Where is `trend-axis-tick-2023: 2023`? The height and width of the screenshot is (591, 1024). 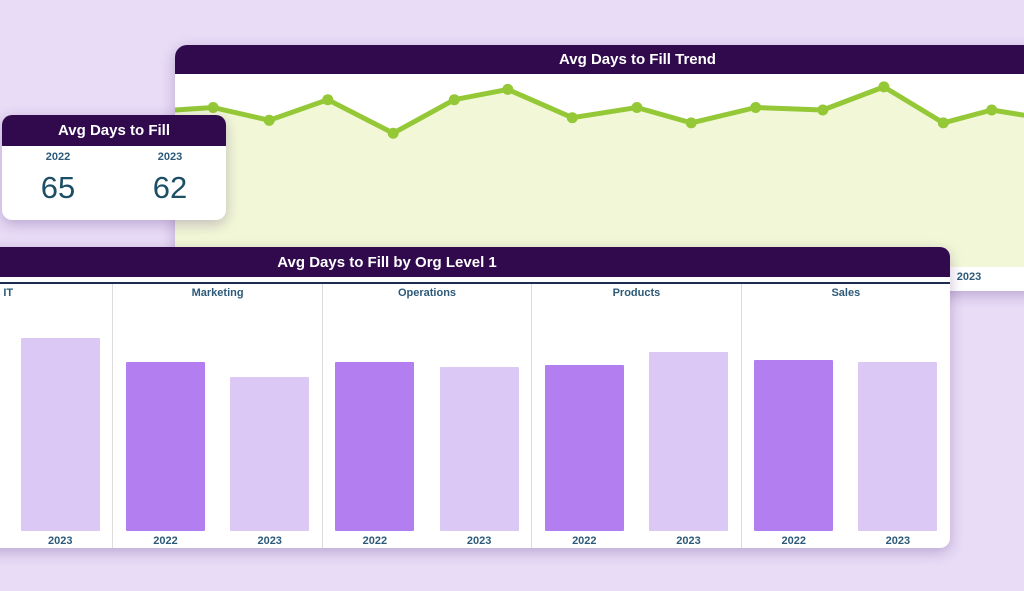
trend-axis-tick-2023: 2023 is located at coordinates (969, 277).